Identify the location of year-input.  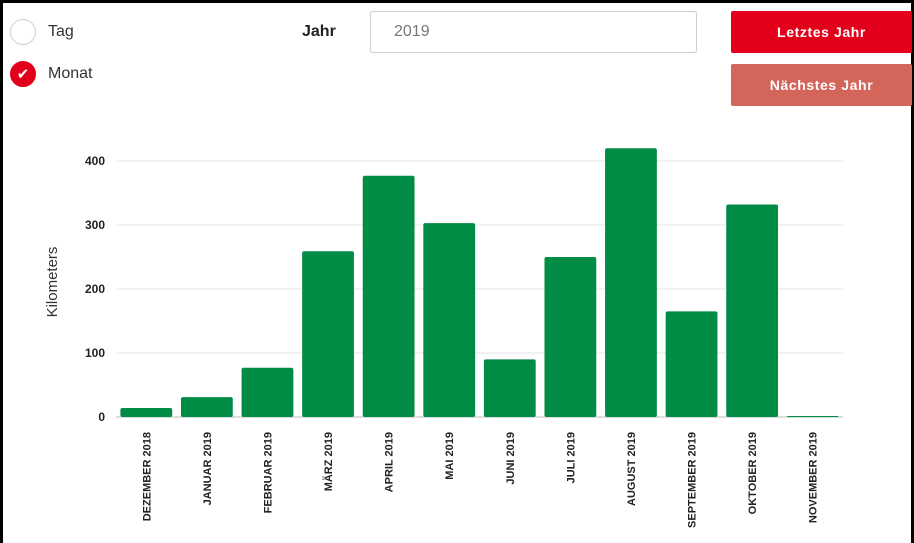
(533, 32).